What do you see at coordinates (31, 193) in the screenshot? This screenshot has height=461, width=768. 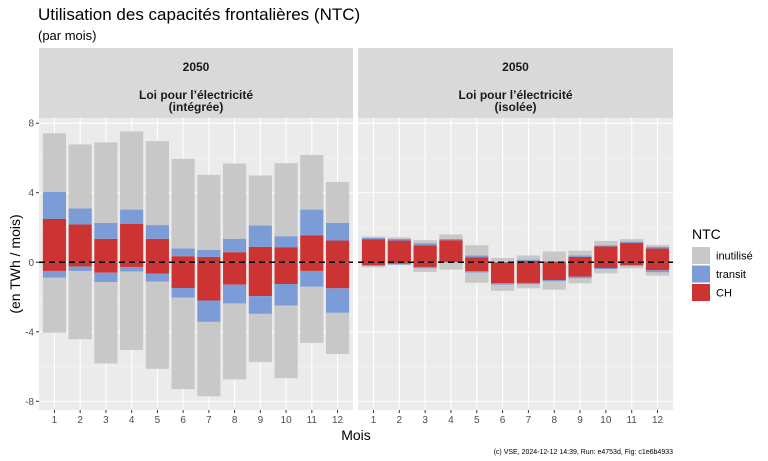 I see `y-tick-label: 4` at bounding box center [31, 193].